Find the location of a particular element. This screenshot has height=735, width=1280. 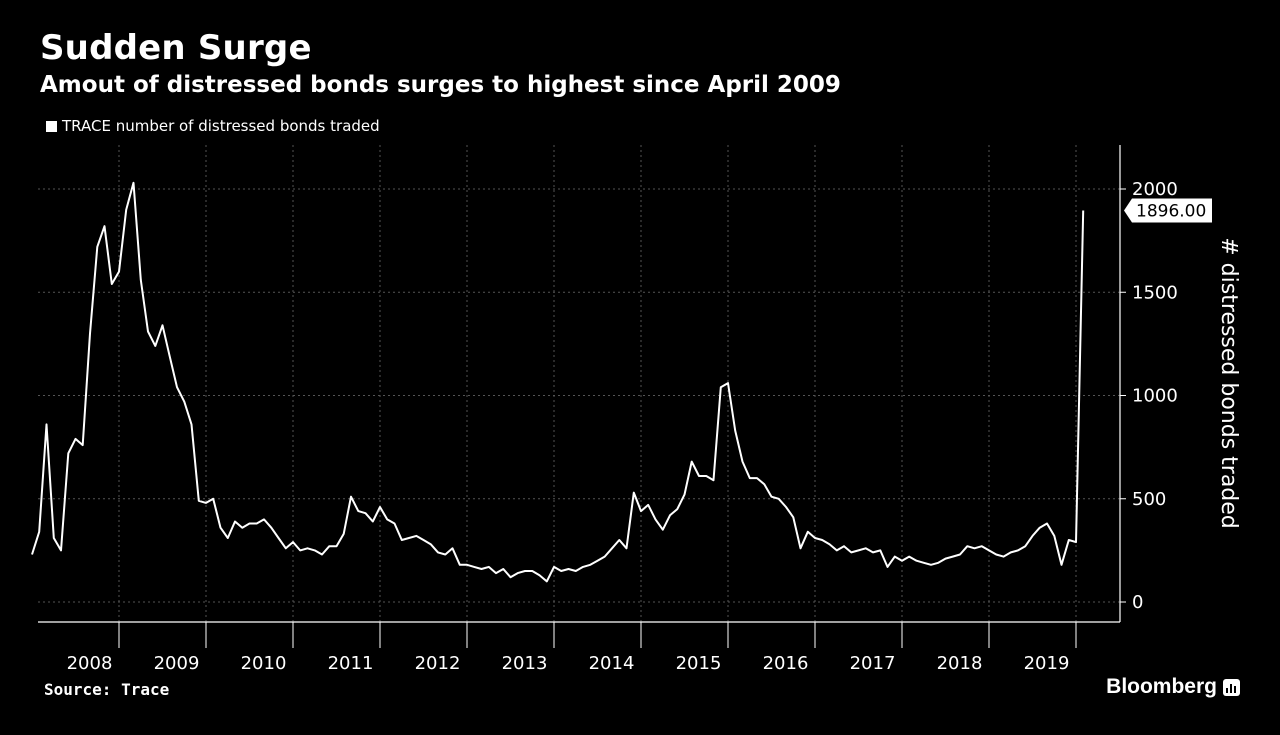

y-tick-label: 1000 is located at coordinates (1155, 396).